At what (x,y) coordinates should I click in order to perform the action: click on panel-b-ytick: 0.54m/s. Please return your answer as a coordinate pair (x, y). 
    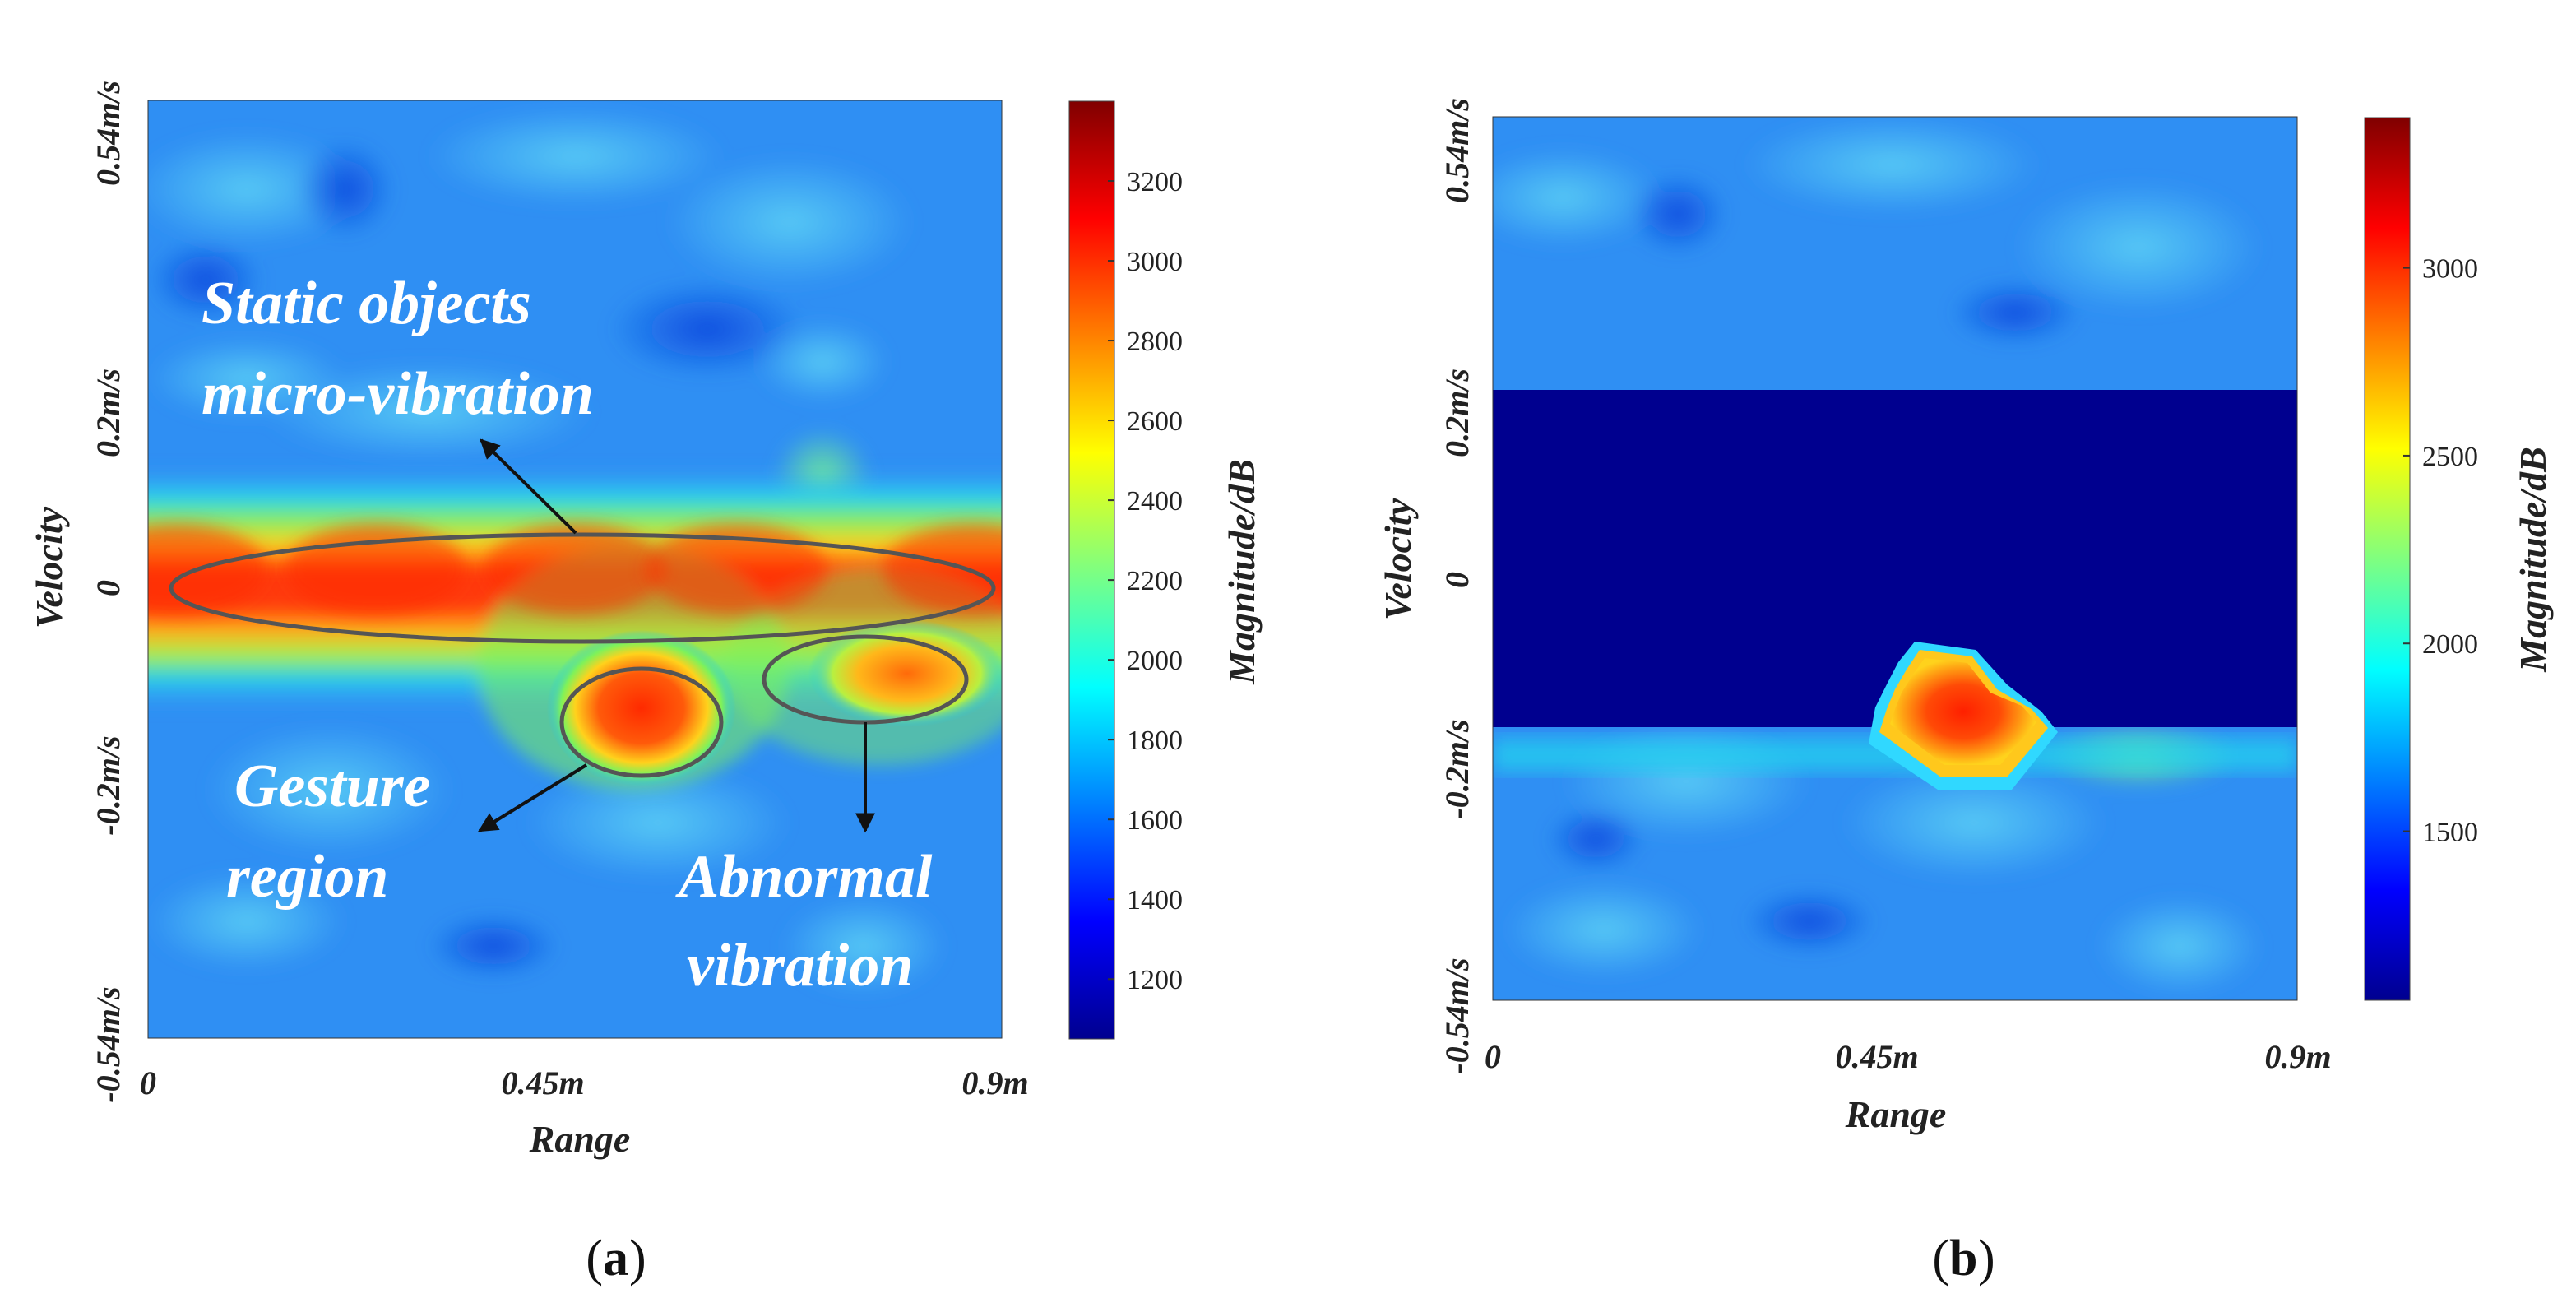
    Looking at the image, I should click on (1458, 151).